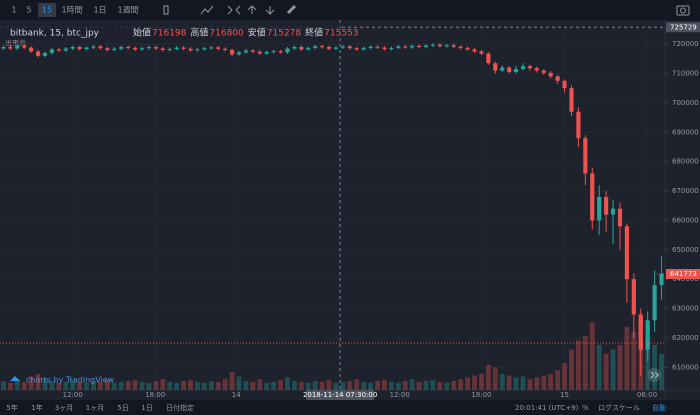  Describe the element at coordinates (199, 33) in the screenshot. I see `legend-name: 高値` at that location.